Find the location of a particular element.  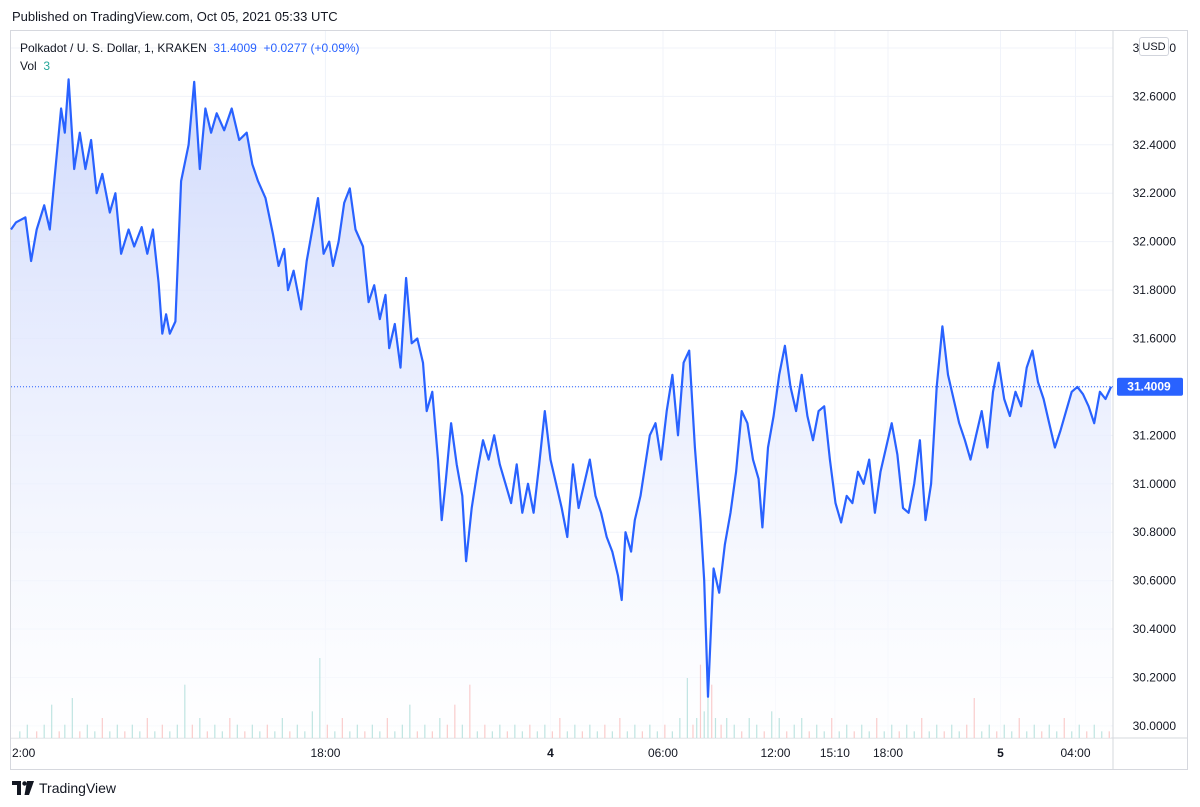

y-tick-label: 32.2000 is located at coordinates (1155, 193).